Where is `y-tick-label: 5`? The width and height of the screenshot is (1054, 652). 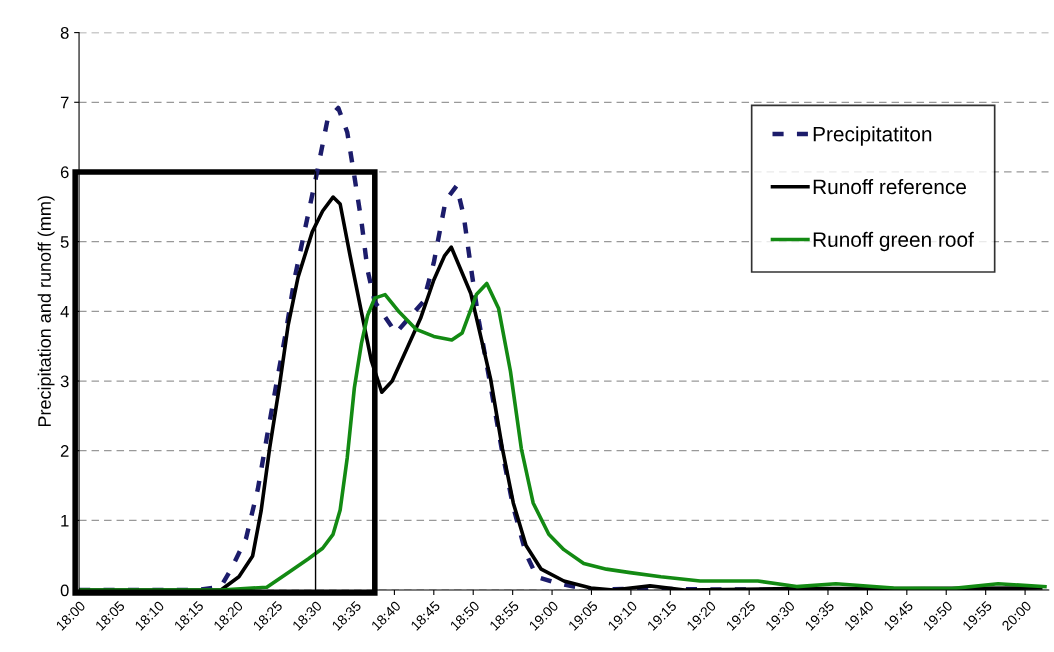 y-tick-label: 5 is located at coordinates (64, 242).